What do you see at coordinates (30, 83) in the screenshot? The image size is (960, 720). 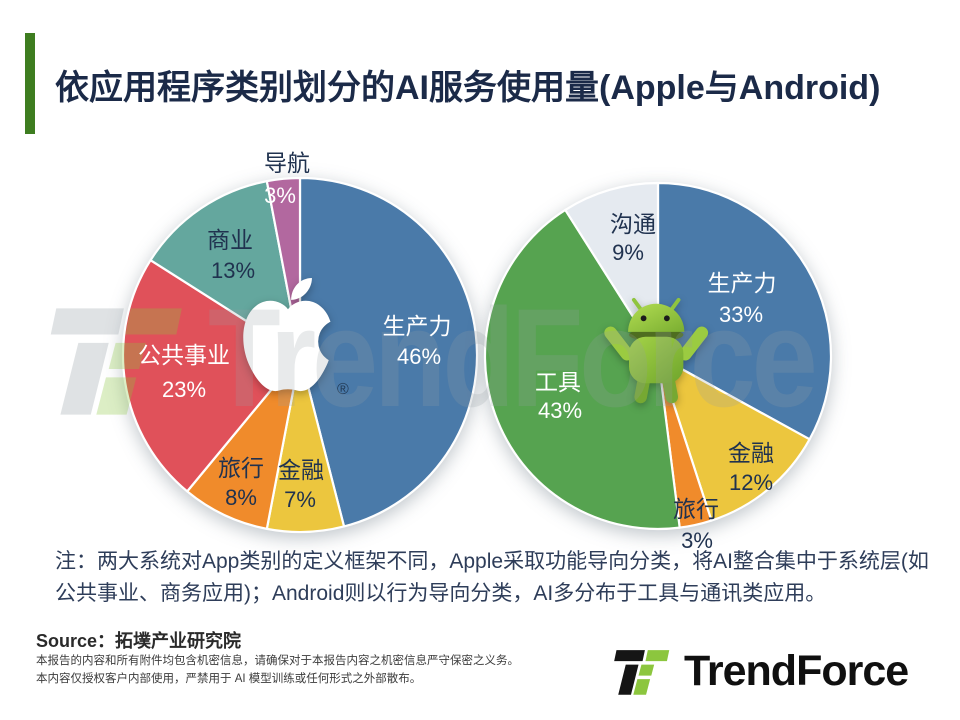 I see `title-accent-bar` at bounding box center [30, 83].